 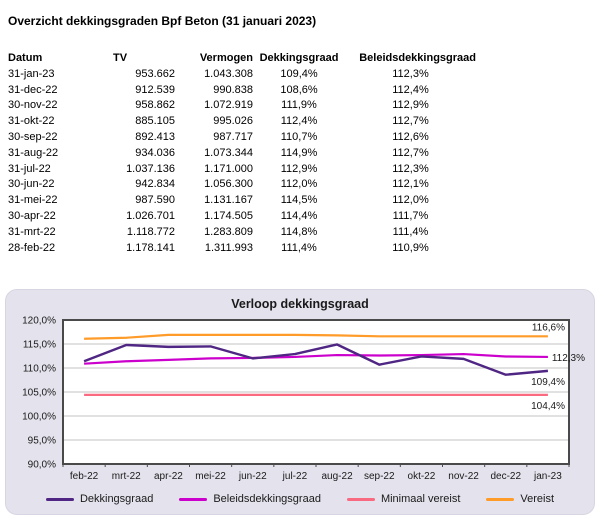 What do you see at coordinates (31, 121) in the screenshot?
I see `table-cell-datum: 31-okt-22` at bounding box center [31, 121].